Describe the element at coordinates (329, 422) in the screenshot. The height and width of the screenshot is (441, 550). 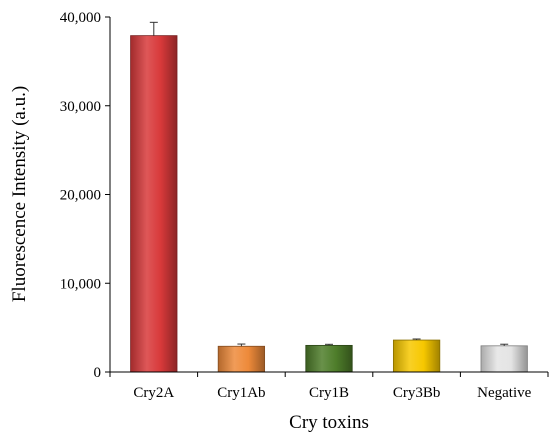
I see `x-axis-title: Cry toxins` at that location.